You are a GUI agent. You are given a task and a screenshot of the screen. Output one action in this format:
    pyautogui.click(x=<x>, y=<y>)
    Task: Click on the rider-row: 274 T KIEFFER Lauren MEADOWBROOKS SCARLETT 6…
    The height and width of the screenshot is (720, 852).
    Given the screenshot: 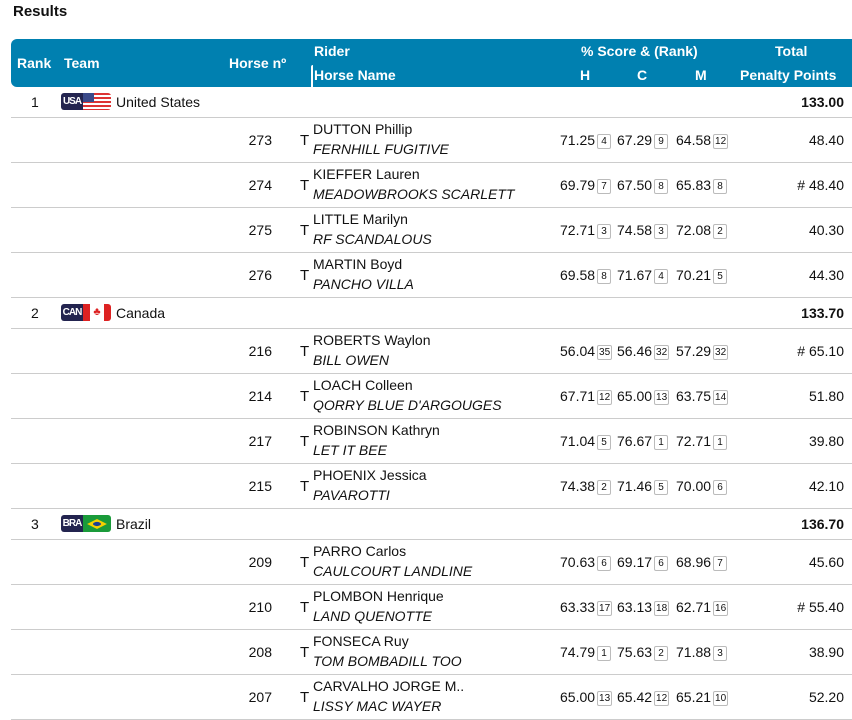 What is the action you would take?
    pyautogui.click(x=431, y=185)
    